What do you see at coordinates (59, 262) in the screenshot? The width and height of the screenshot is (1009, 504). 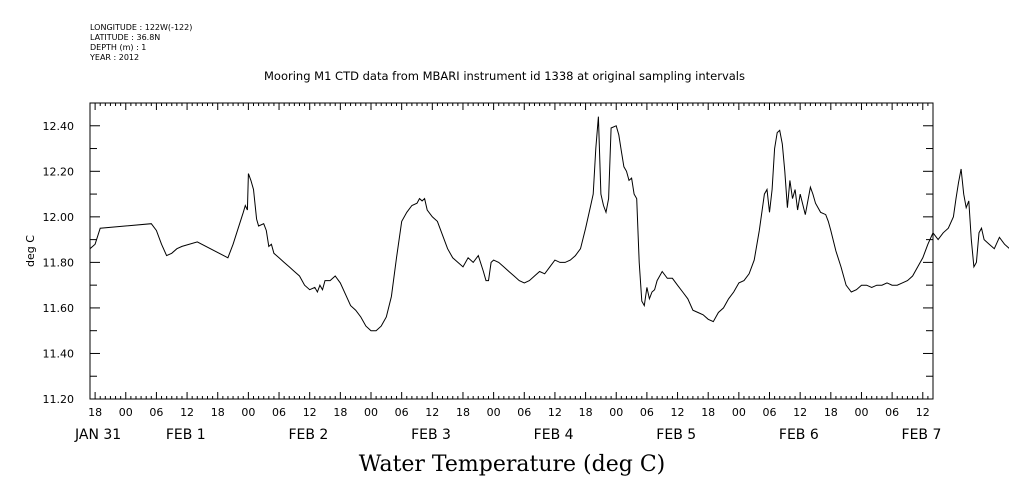 I see `y-tick-label: 11.80` at bounding box center [59, 262].